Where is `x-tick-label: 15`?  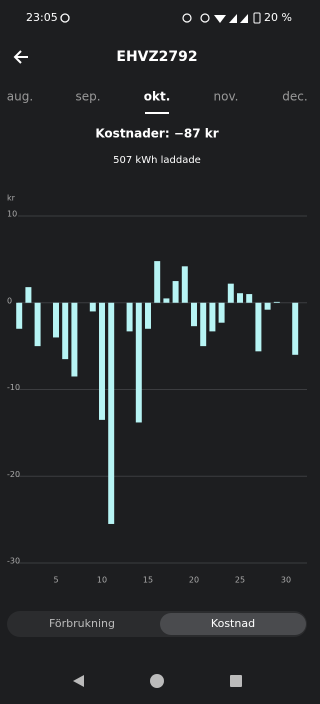 x-tick-label: 15 is located at coordinates (148, 580).